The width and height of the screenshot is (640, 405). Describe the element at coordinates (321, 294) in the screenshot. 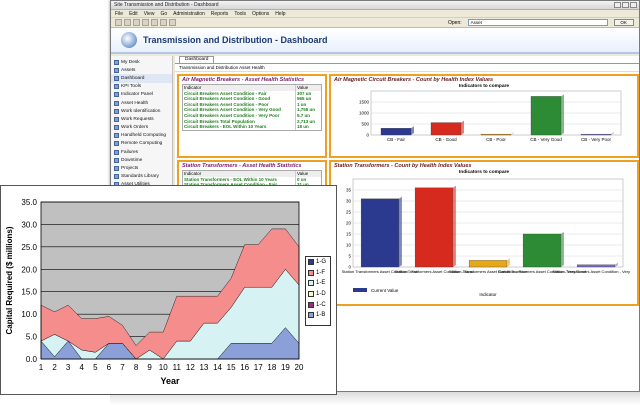

I see `legend-label: 1-D` at that location.